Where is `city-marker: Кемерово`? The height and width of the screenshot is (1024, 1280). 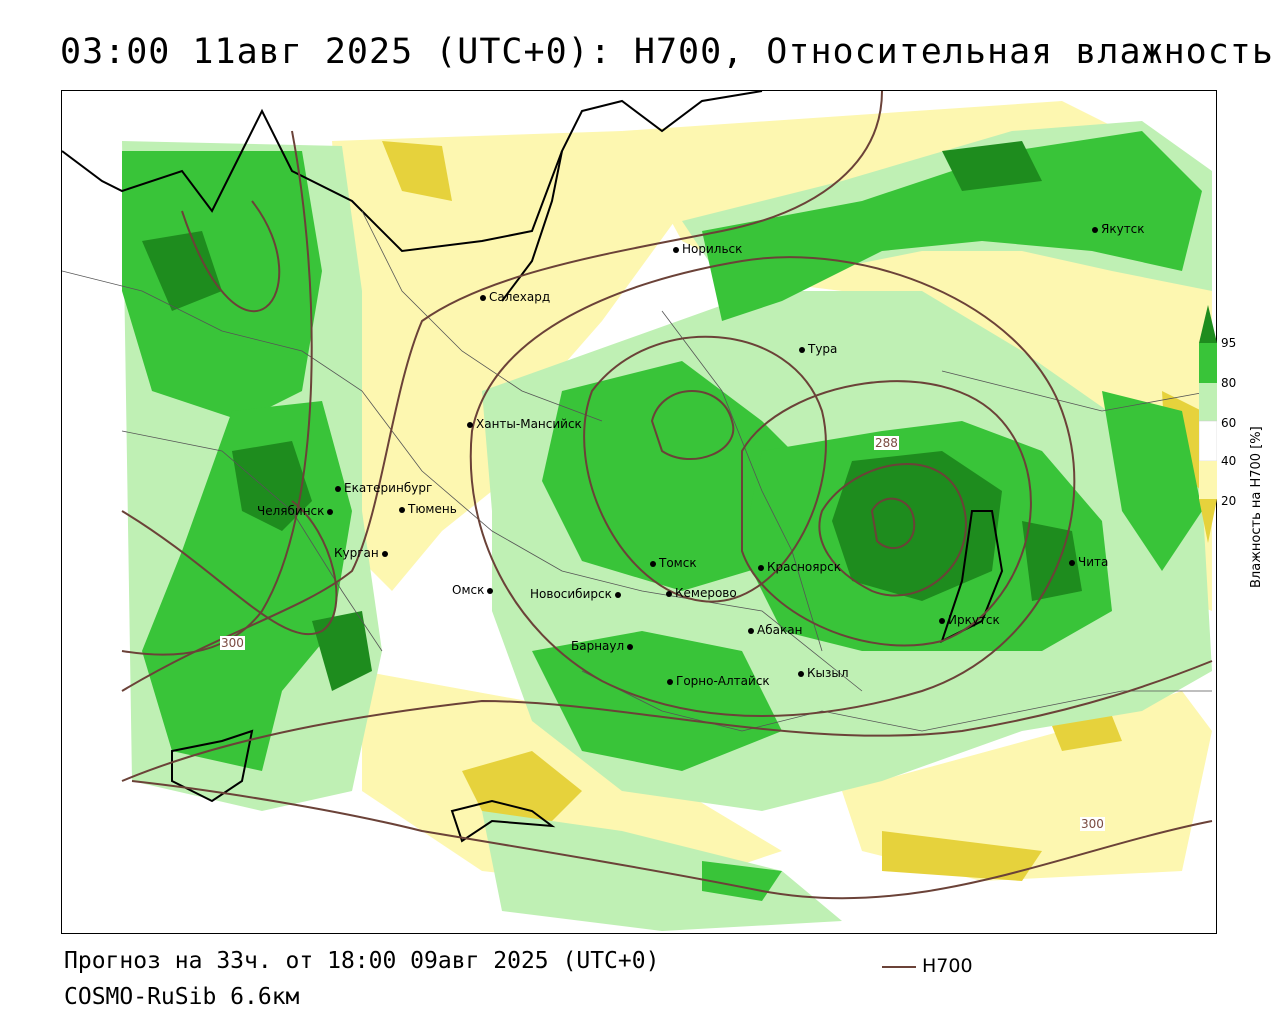
city-marker: Кемерово is located at coordinates (701, 593).